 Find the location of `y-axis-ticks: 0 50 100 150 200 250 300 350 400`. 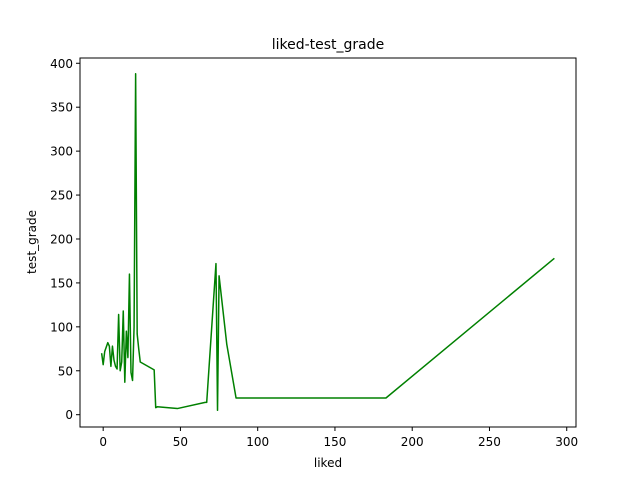

y-axis-ticks: 0 50 100 150 200 250 300 350 400 is located at coordinates (65, 239).